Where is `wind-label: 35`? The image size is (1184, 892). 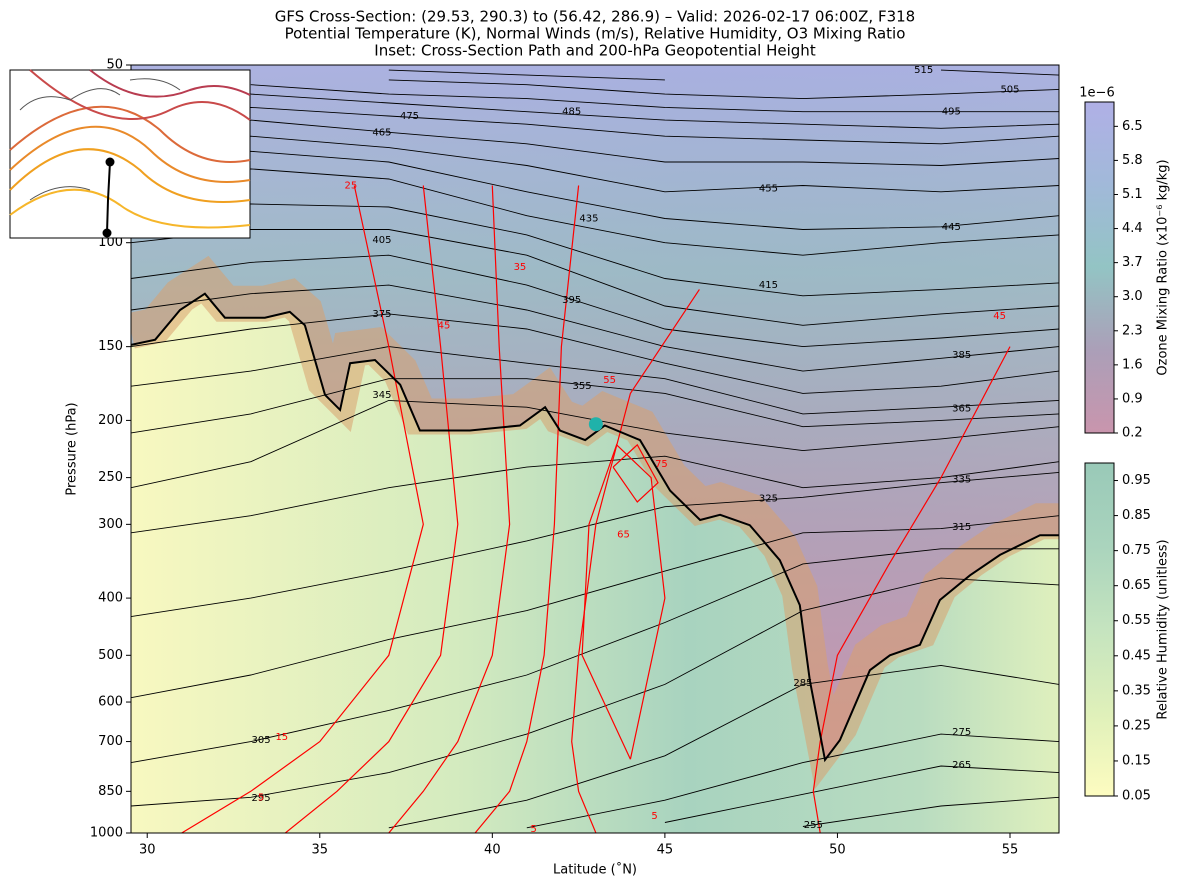
wind-label: 35 is located at coordinates (520, 267).